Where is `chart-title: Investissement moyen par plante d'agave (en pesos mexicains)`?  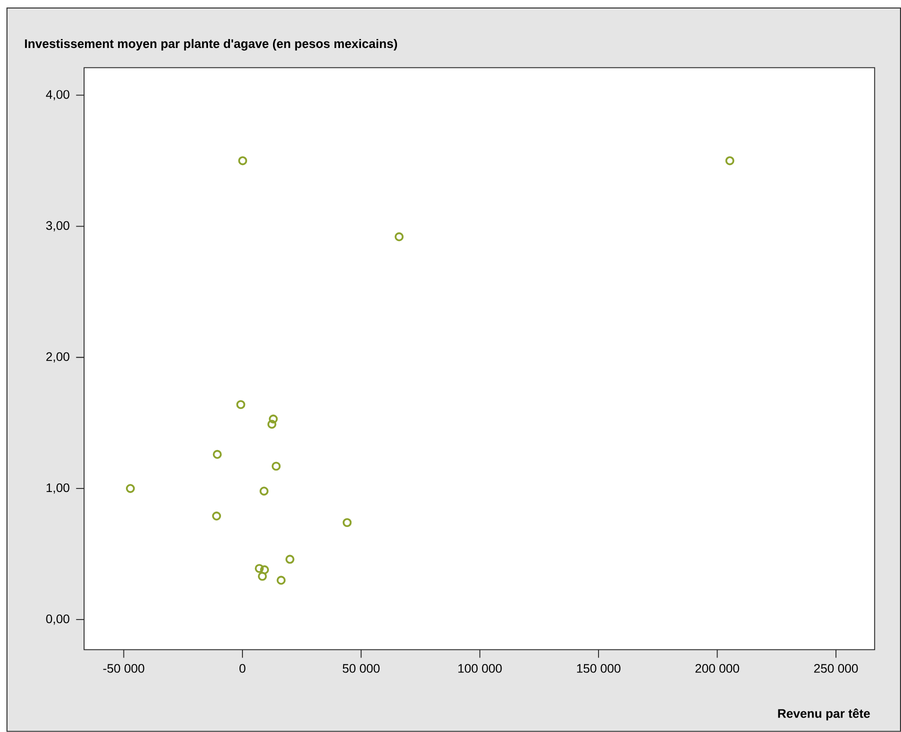 chart-title: Investissement moyen par plante d'agave (en pesos mexicains) is located at coordinates (211, 45).